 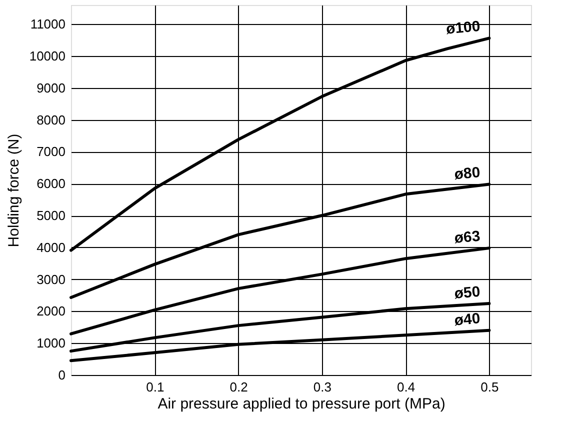 I want to click on x-tick-label: 0.1, so click(x=155, y=387).